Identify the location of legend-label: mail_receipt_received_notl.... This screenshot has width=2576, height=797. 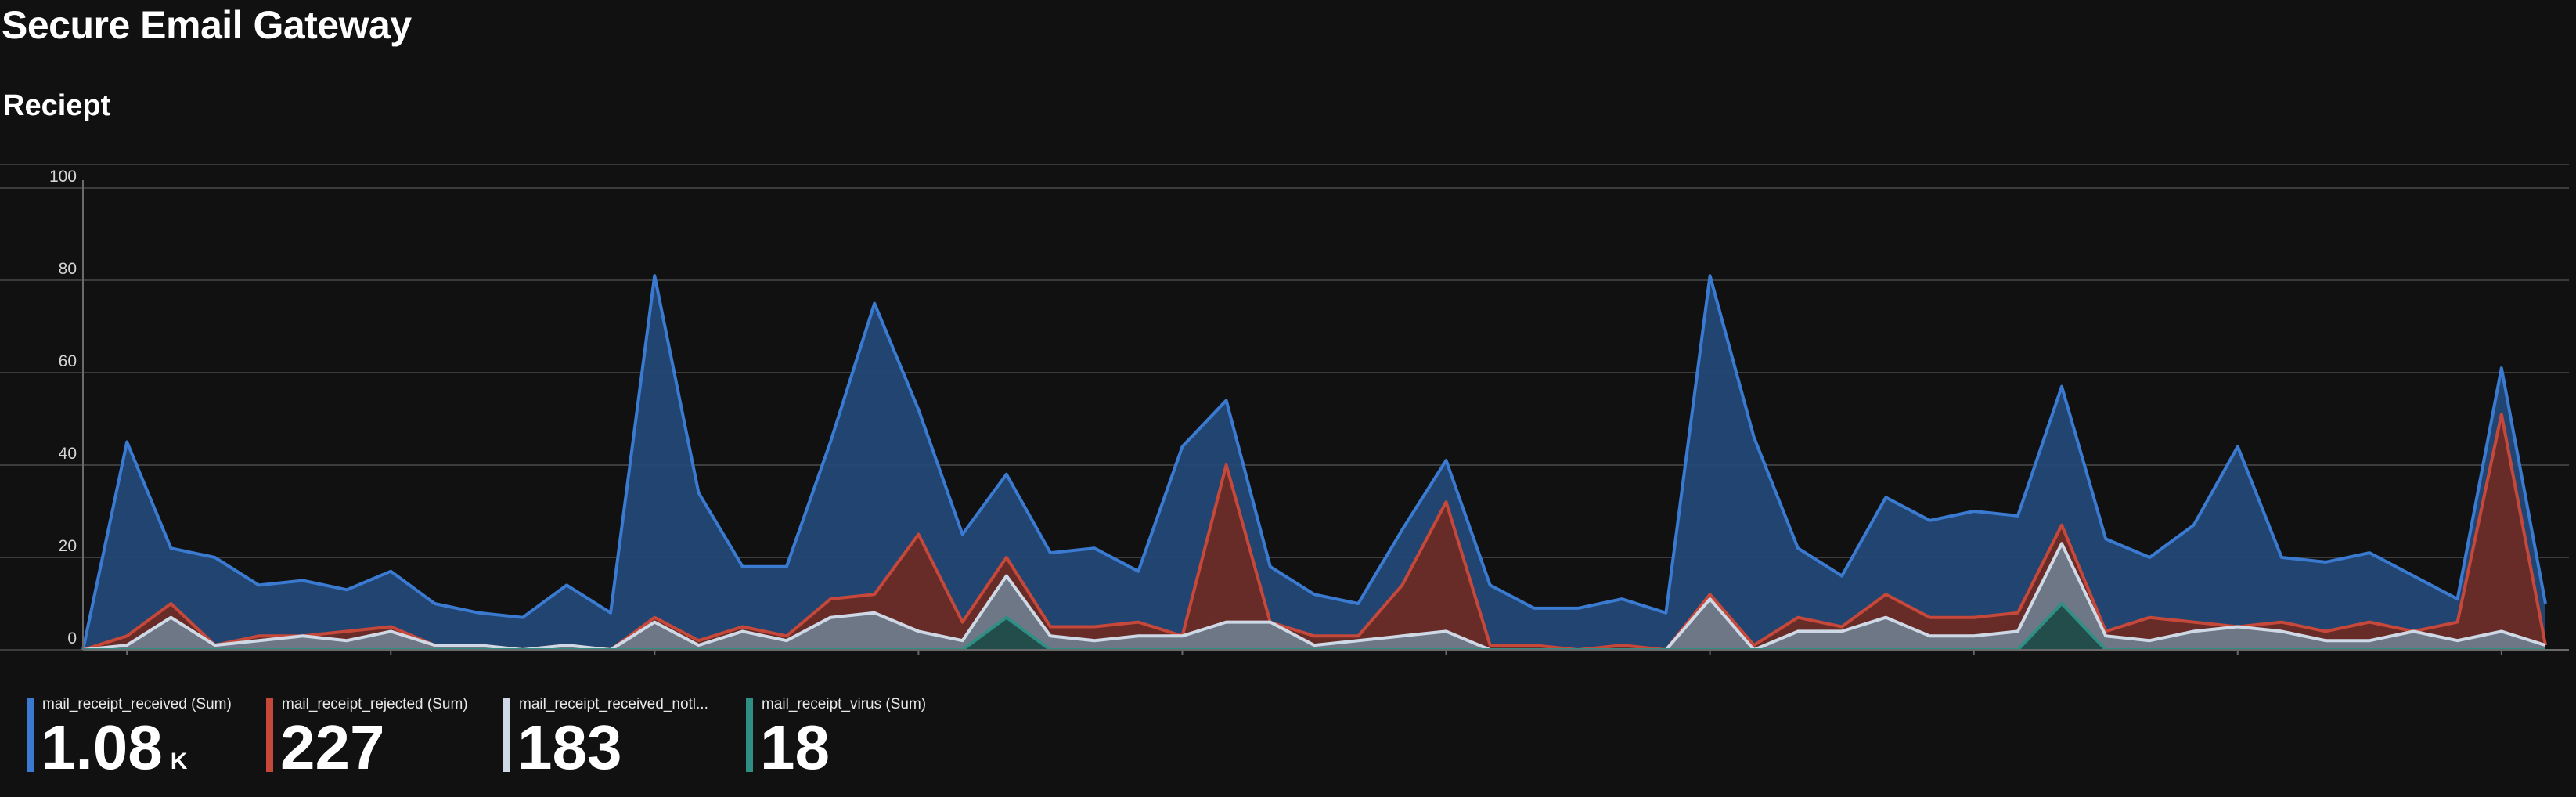
(613, 704).